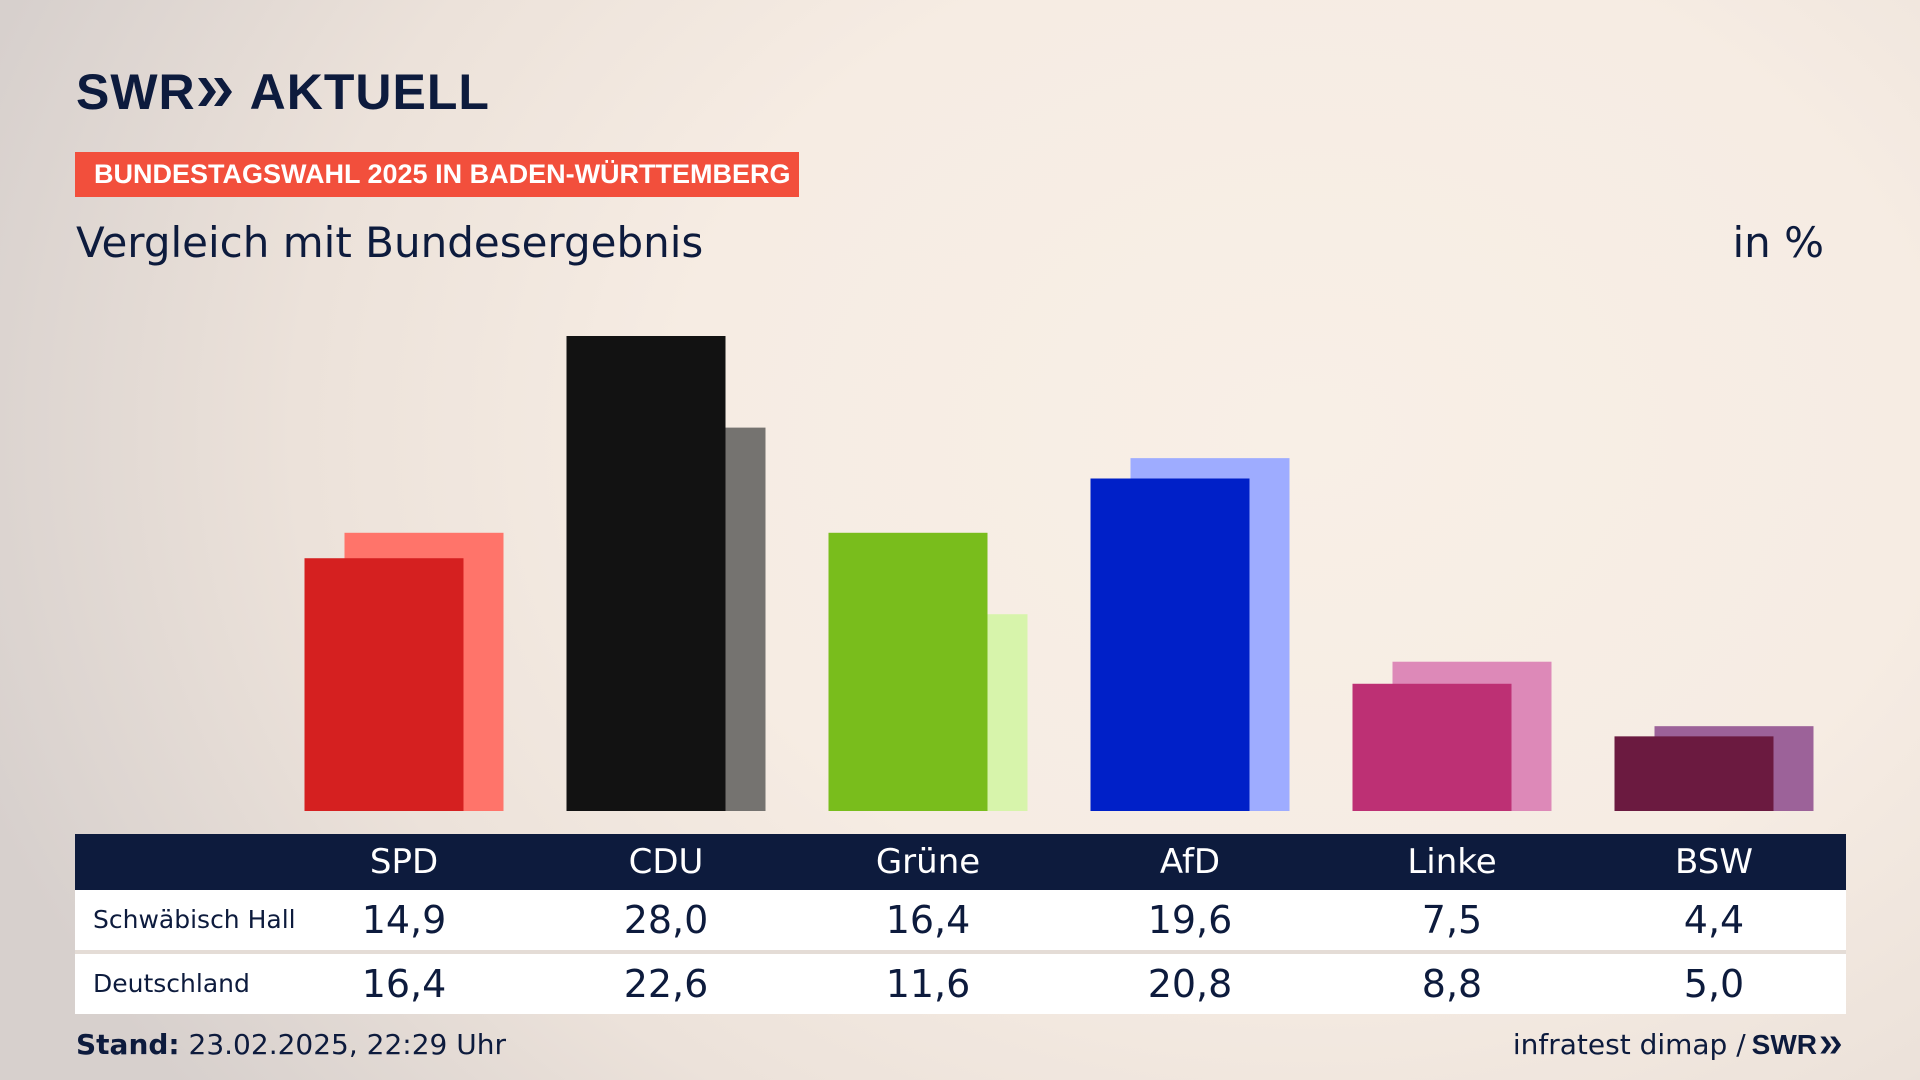 This screenshot has width=1920, height=1080. Describe the element at coordinates (1714, 984) in the screenshot. I see `value-bsw: 5,0` at that location.